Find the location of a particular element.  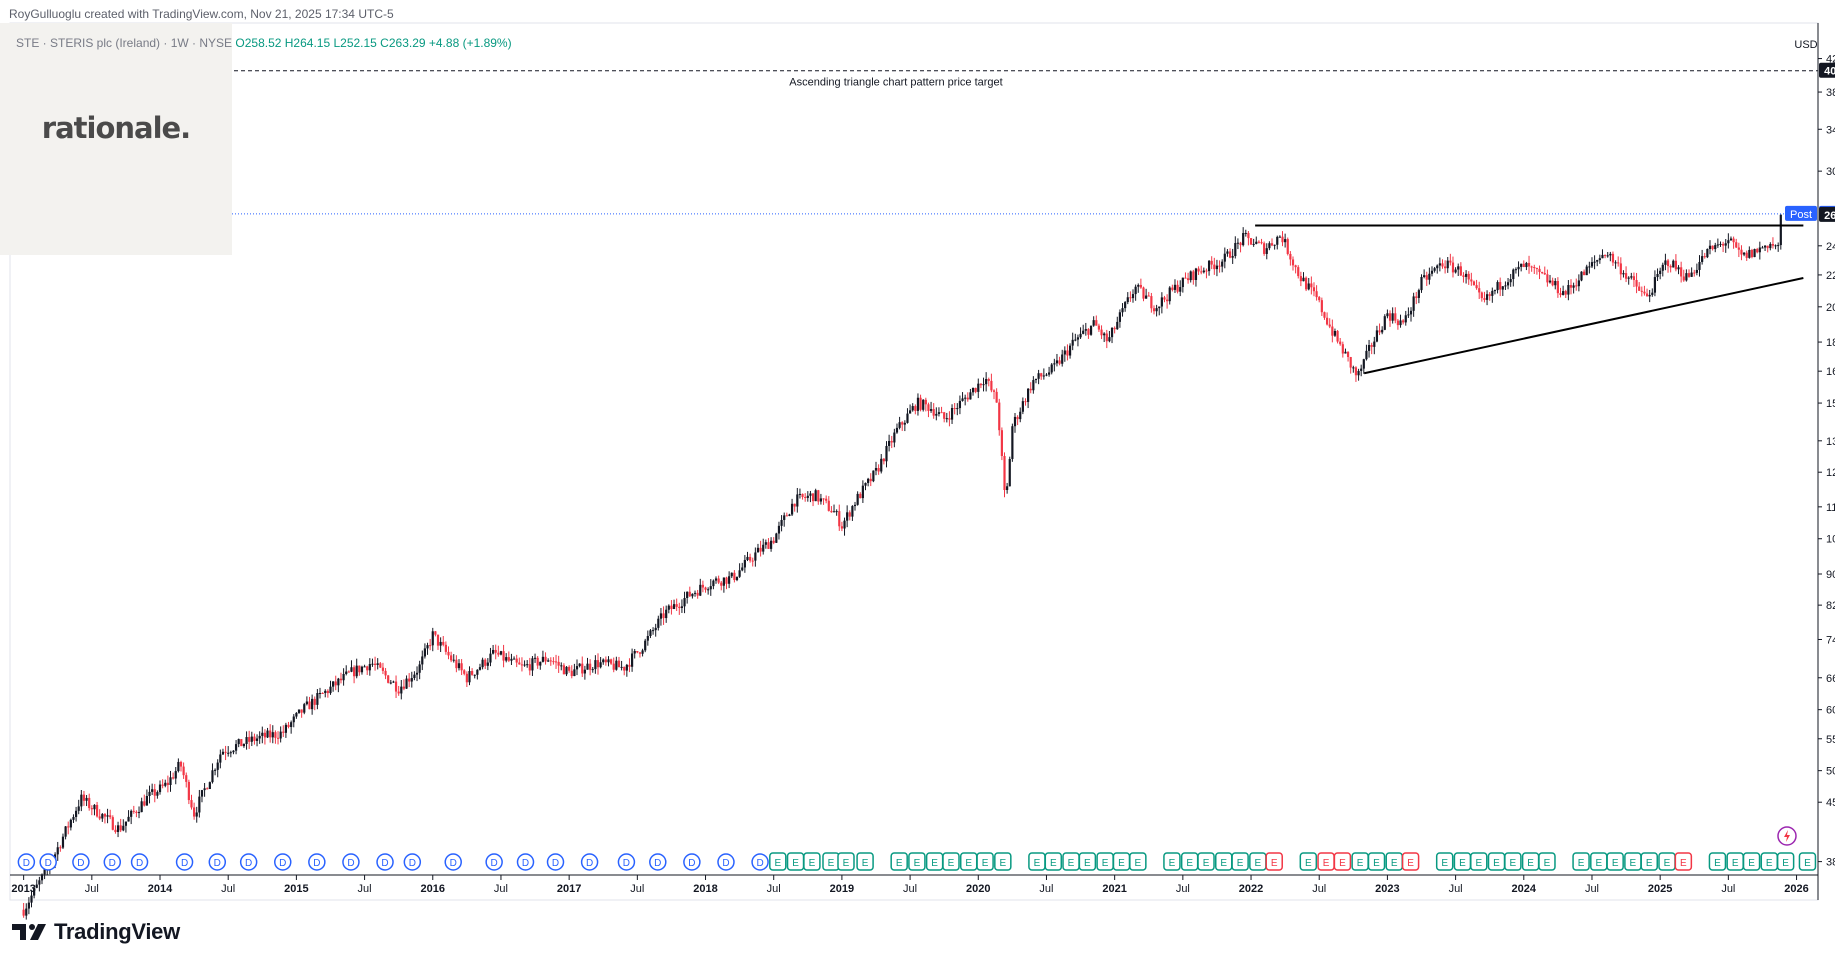

dividend-marker-label: D is located at coordinates (316, 863).